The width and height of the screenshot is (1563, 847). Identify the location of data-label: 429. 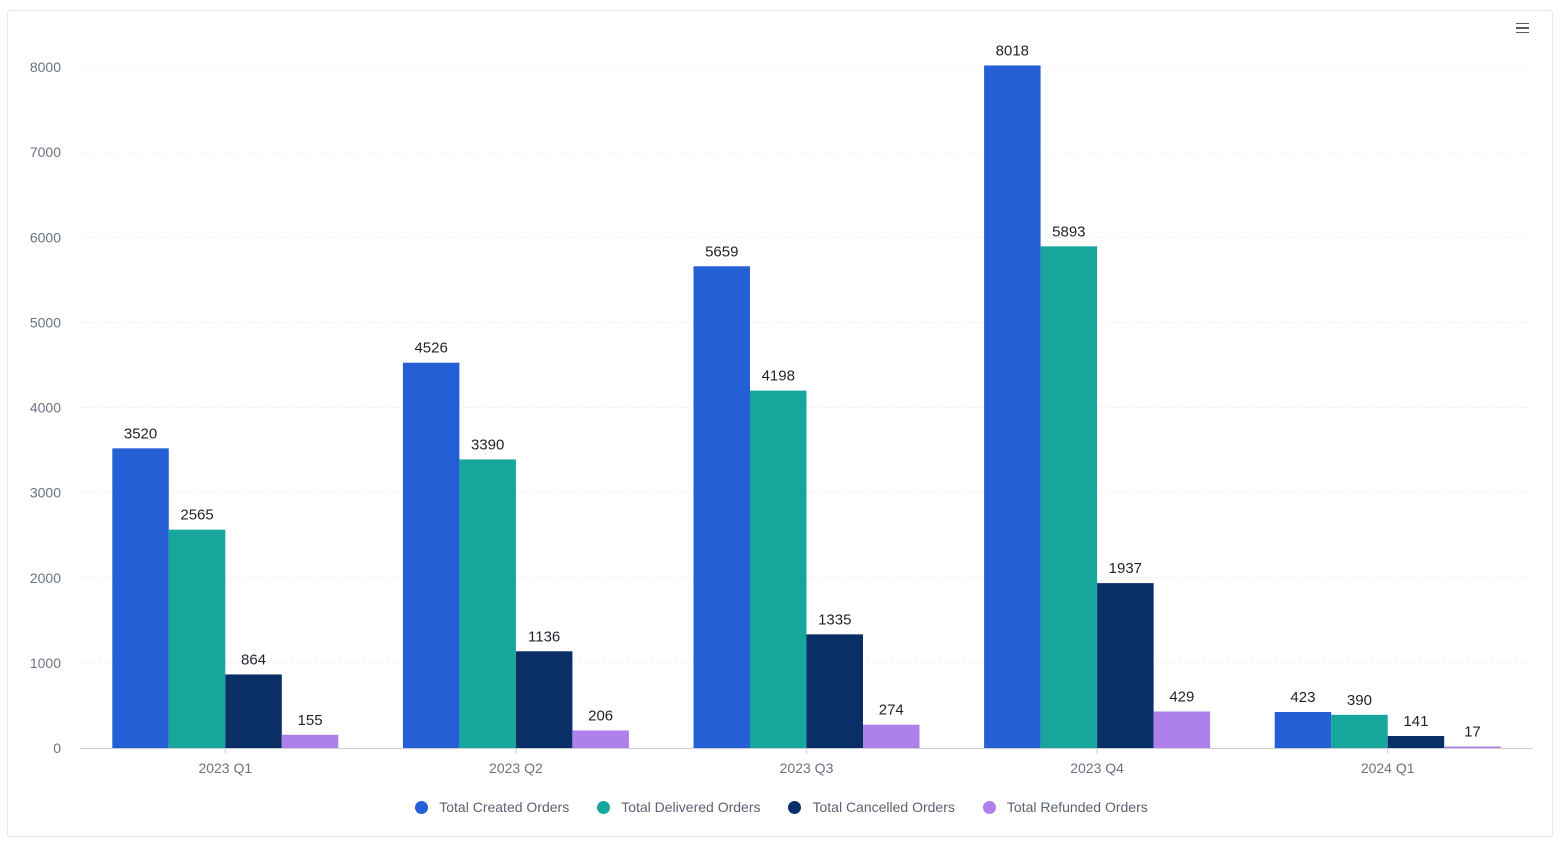
(1181, 696).